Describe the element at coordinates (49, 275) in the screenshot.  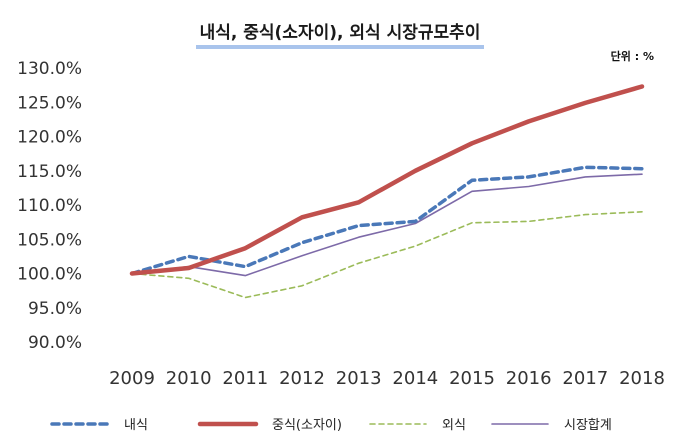
I see `y-tick-label: 100.0%` at that location.